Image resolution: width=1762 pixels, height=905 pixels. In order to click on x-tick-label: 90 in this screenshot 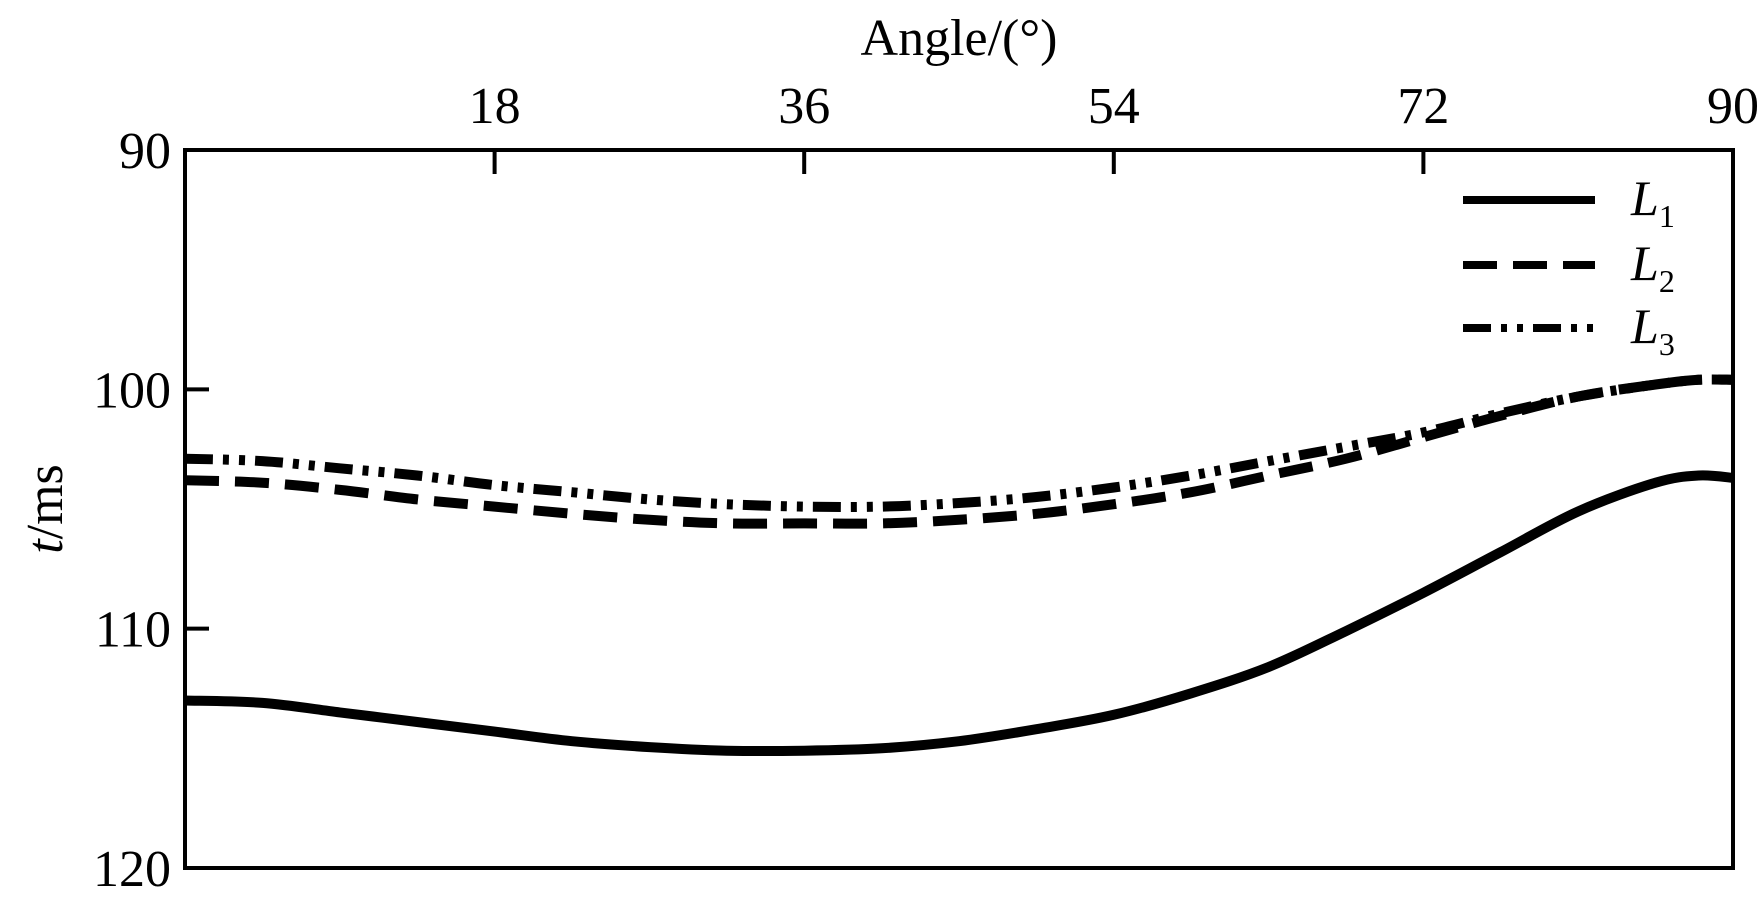, I will do `click(1733, 106)`.